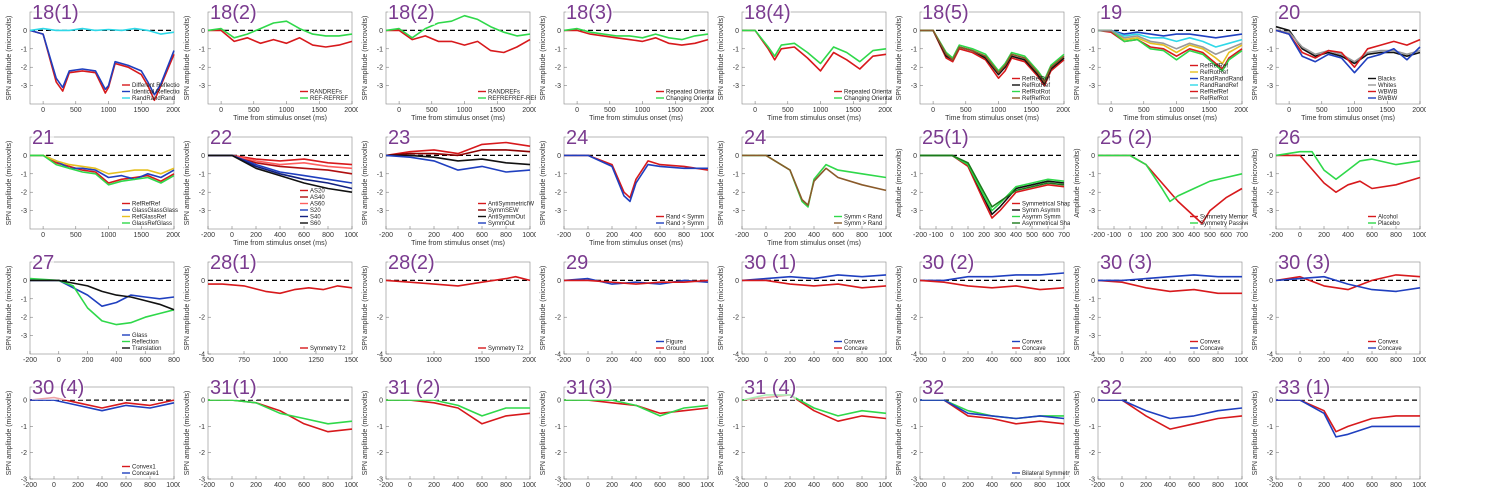  What do you see at coordinates (1387, 86) in the screenshot?
I see `legend-entry: Whites` at bounding box center [1387, 86].